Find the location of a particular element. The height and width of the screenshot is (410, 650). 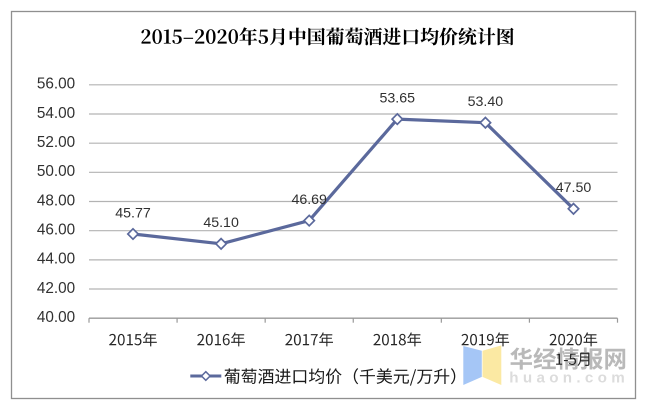

svg-text: 40.00 is located at coordinates (56, 317).